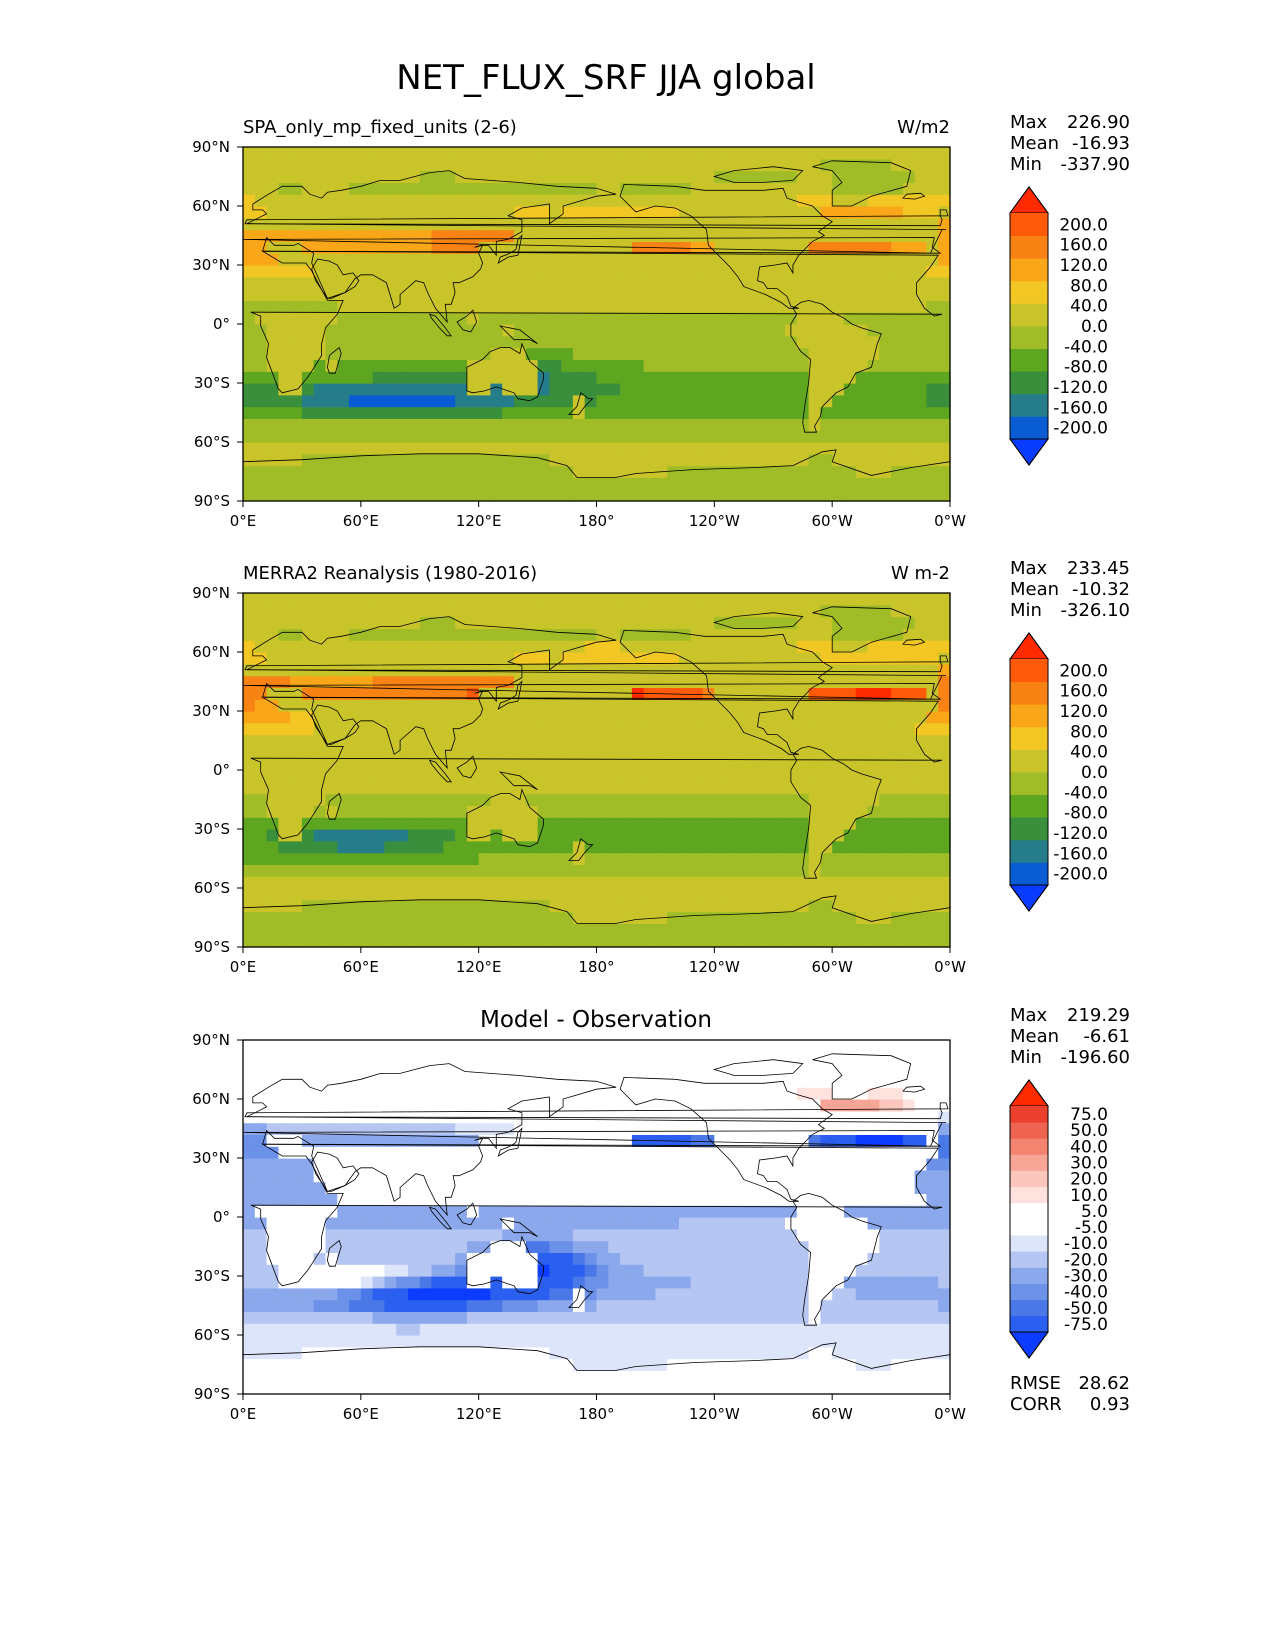 Image resolution: width=1275 pixels, height=1650 pixels. I want to click on coastlines, so click(596, 330).